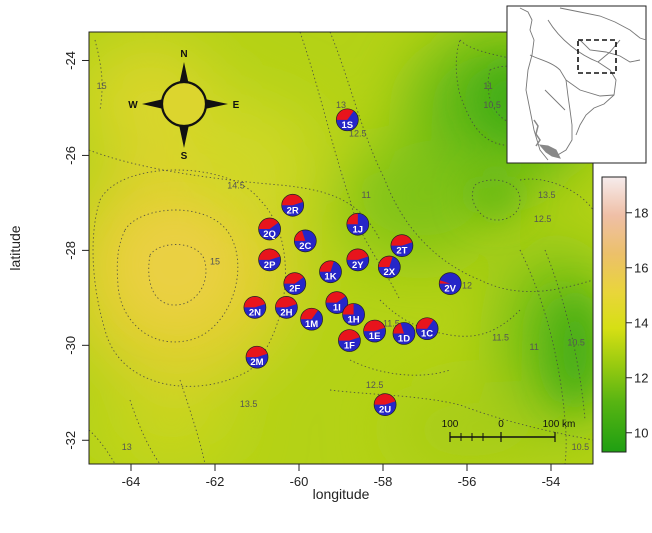  I want to click on site-label: 2N, so click(255, 312).